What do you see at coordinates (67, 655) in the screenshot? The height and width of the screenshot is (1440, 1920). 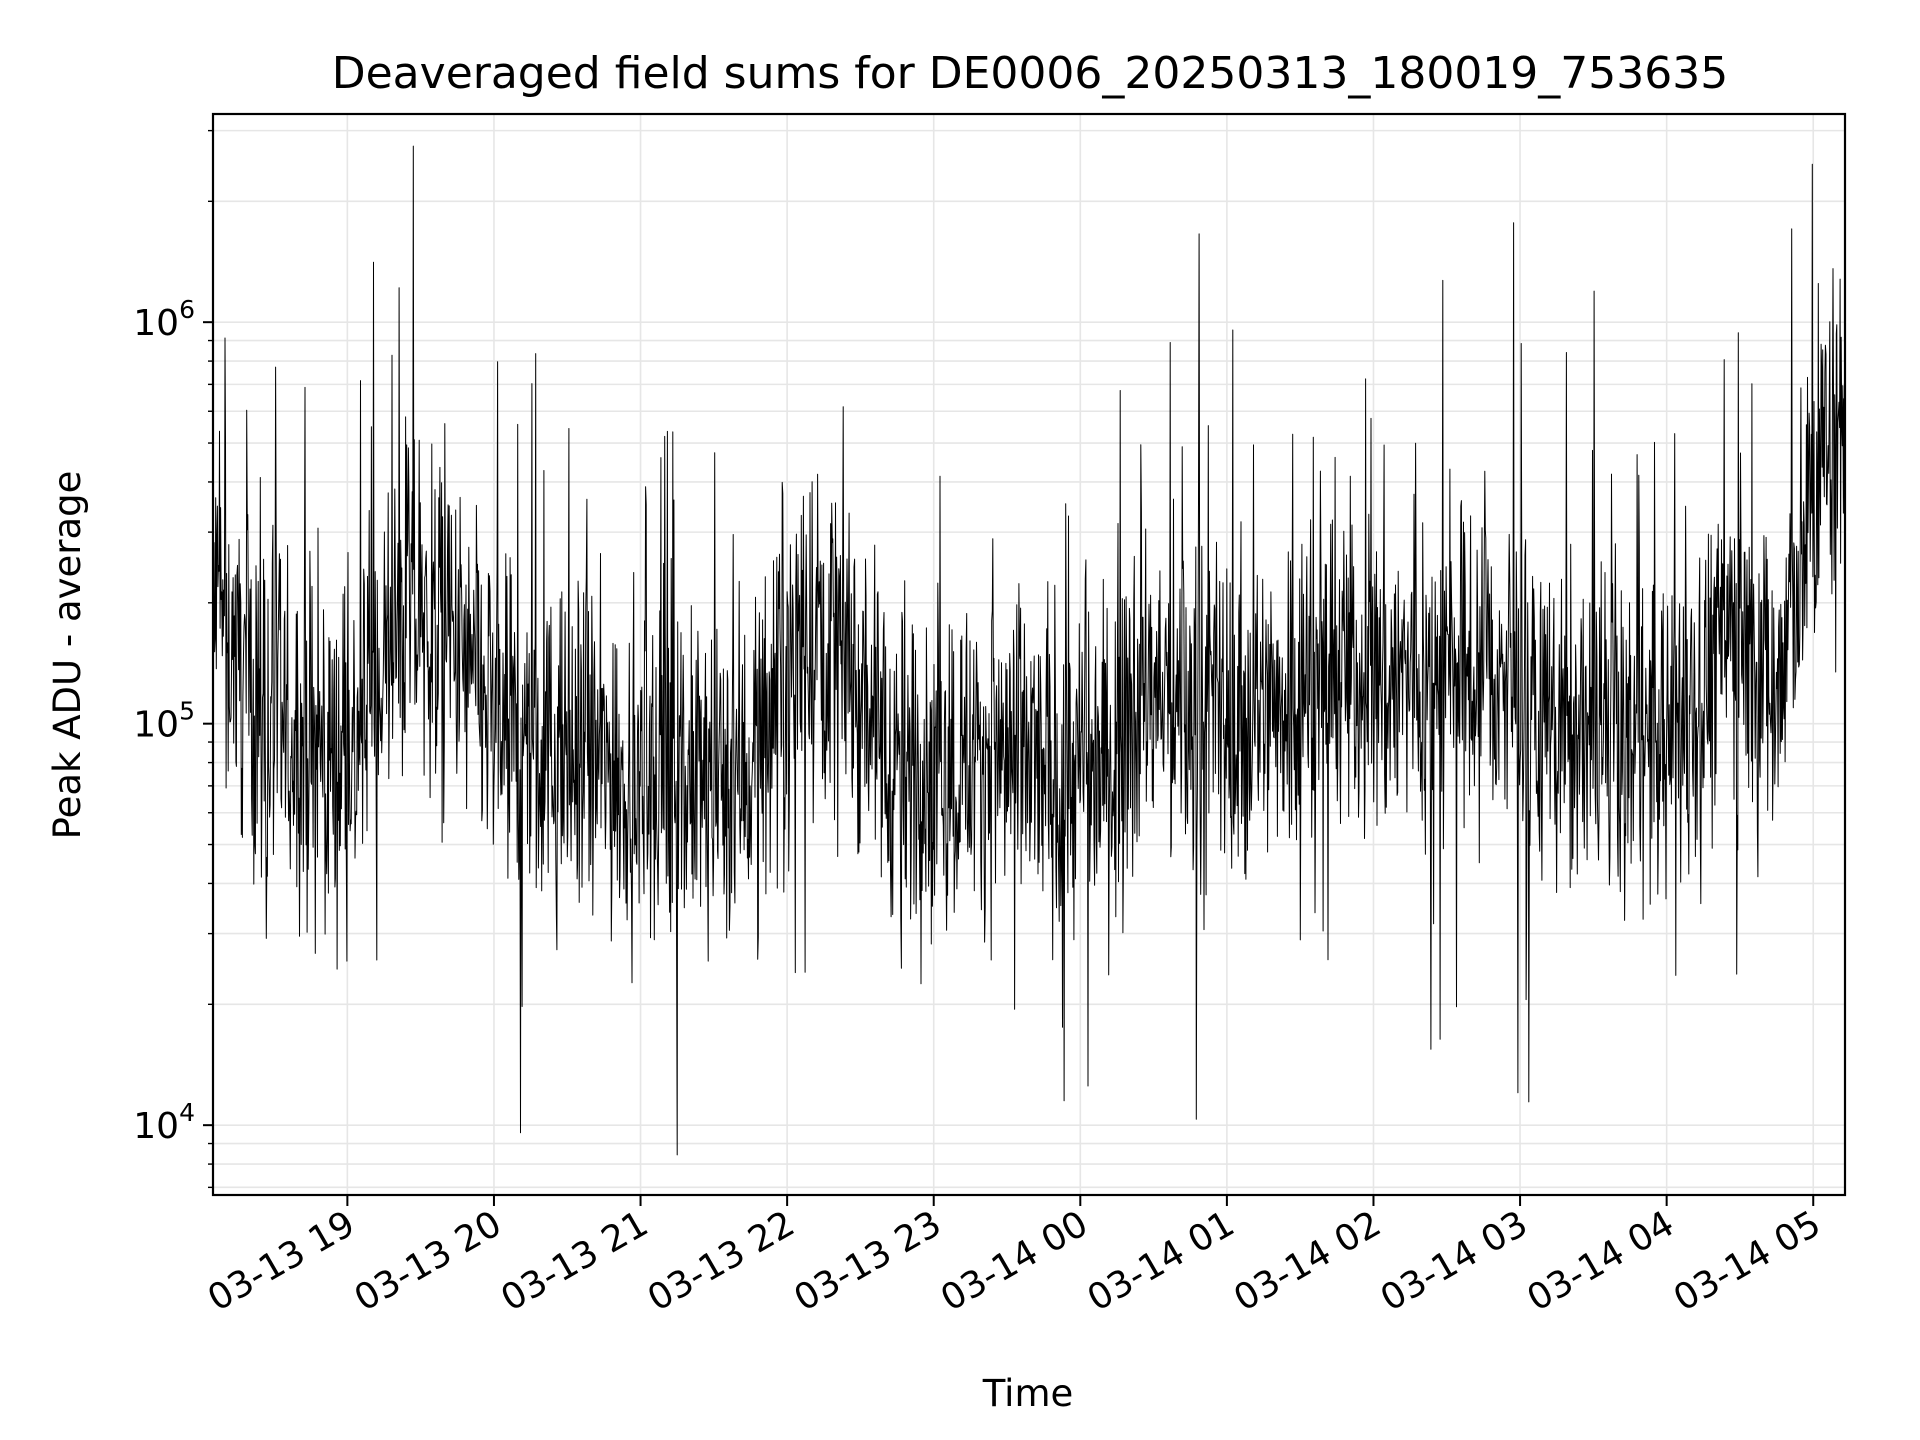 I see `y-axis-label: Peak ADU - average` at bounding box center [67, 655].